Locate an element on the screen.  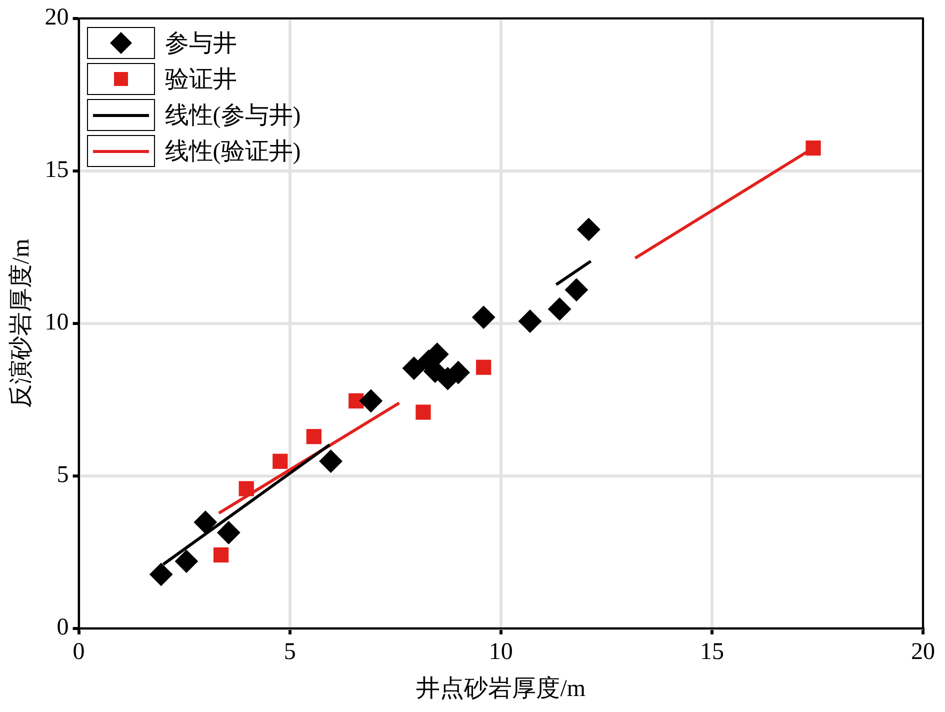
y-tick-label: 5 is located at coordinates (62, 475).